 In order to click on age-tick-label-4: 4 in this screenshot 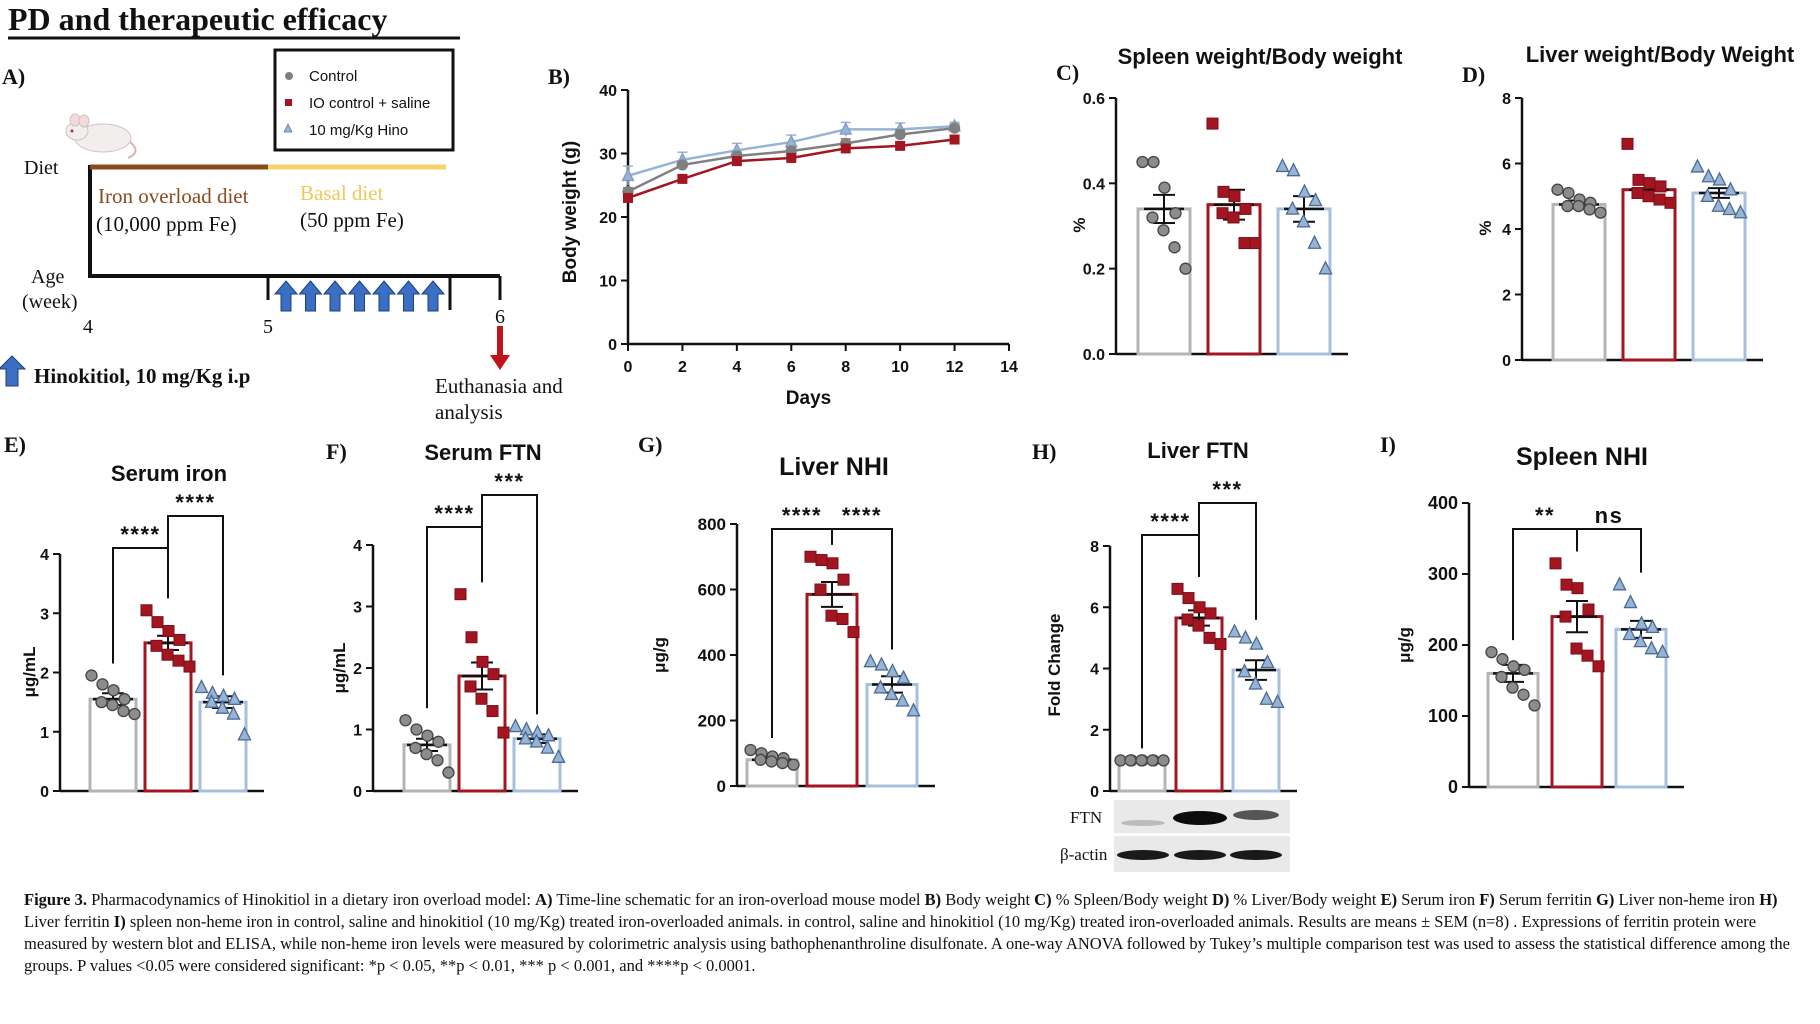, I will do `click(88, 327)`.